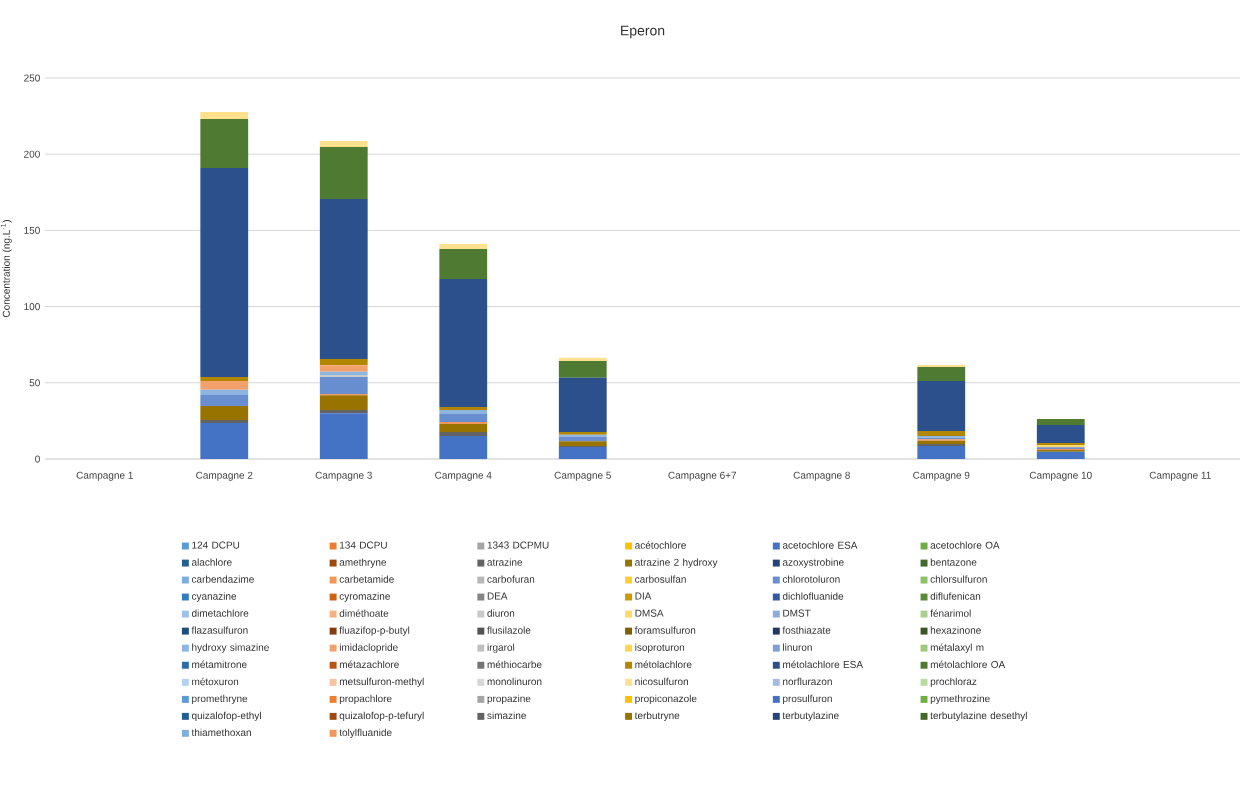 Image resolution: width=1259 pixels, height=798 pixels. Describe the element at coordinates (6, 269) in the screenshot. I see `y-axis-title: Concentration (ng.L$^{-1}$)` at that location.